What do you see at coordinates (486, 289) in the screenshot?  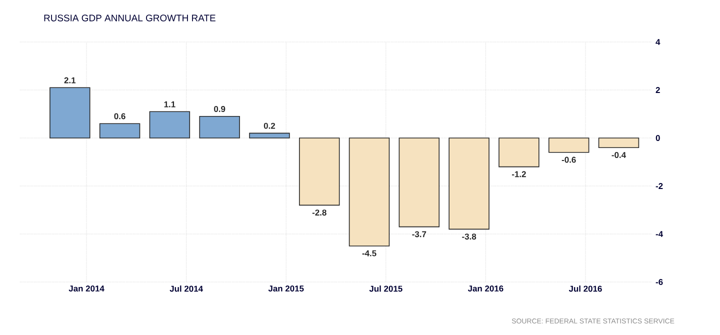 I see `x-tick-label: Jan 2016` at bounding box center [486, 289].